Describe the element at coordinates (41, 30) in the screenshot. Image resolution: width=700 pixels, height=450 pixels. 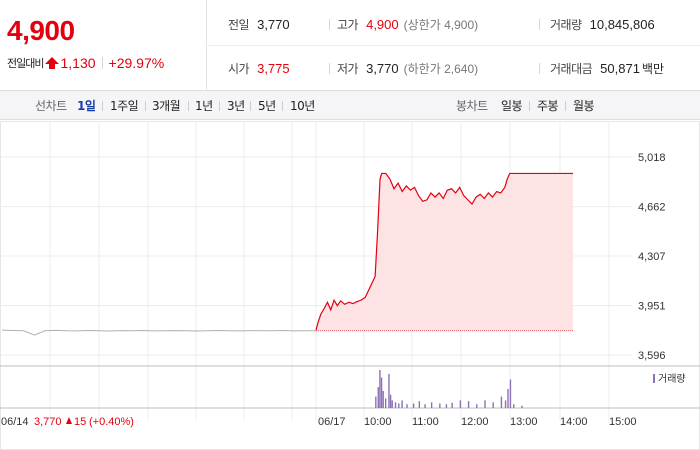
I see `current-price: 4,900` at that location.